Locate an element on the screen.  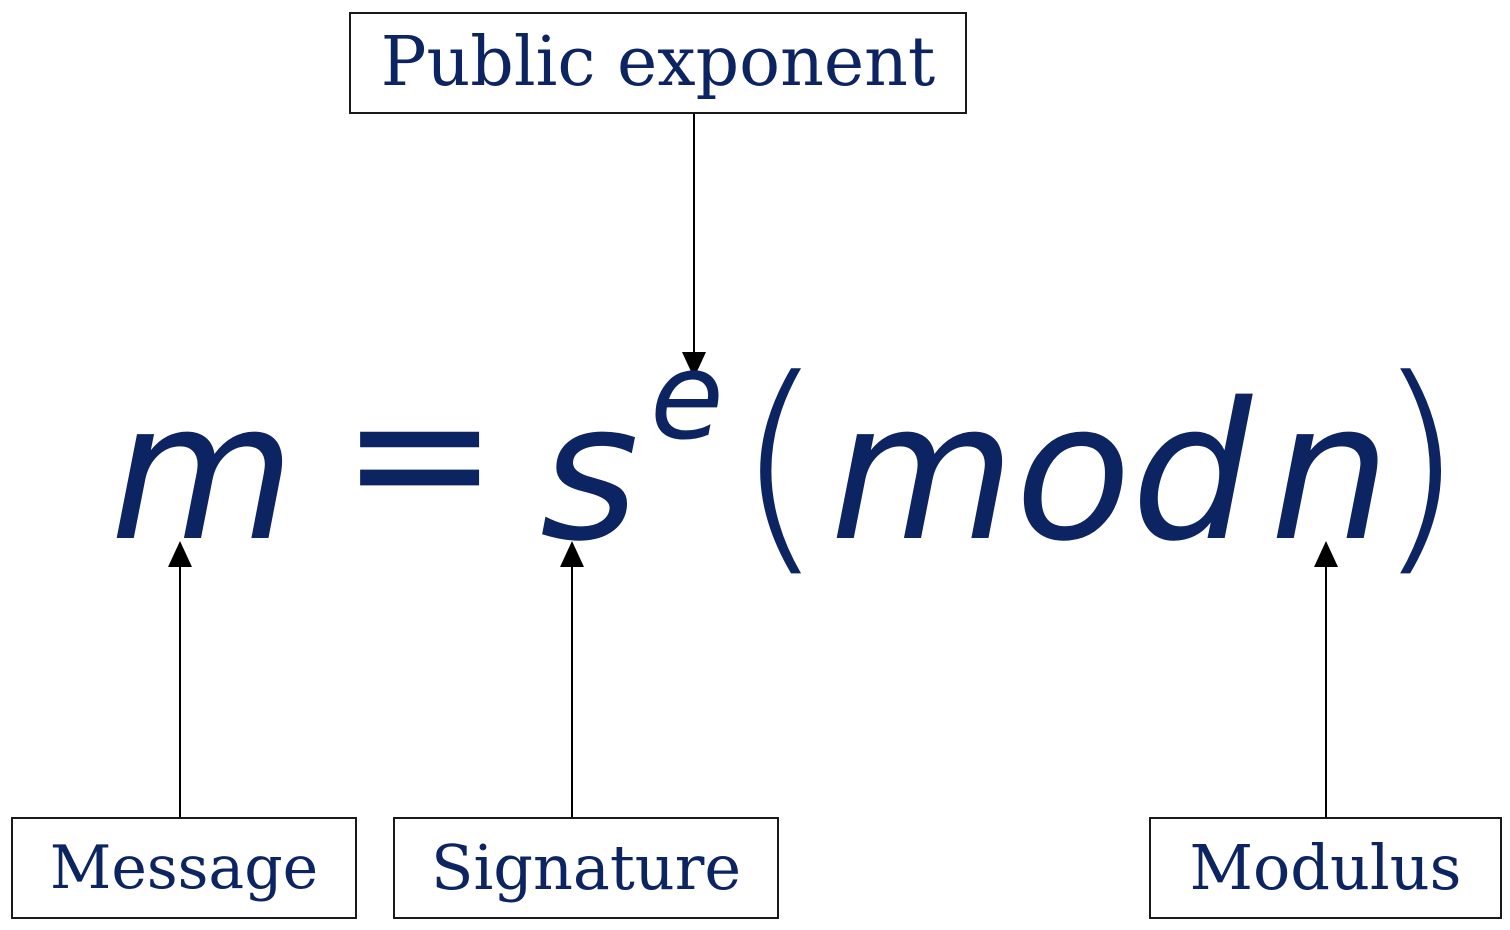
public-exponent-text: Public exponent is located at coordinates (658, 62).